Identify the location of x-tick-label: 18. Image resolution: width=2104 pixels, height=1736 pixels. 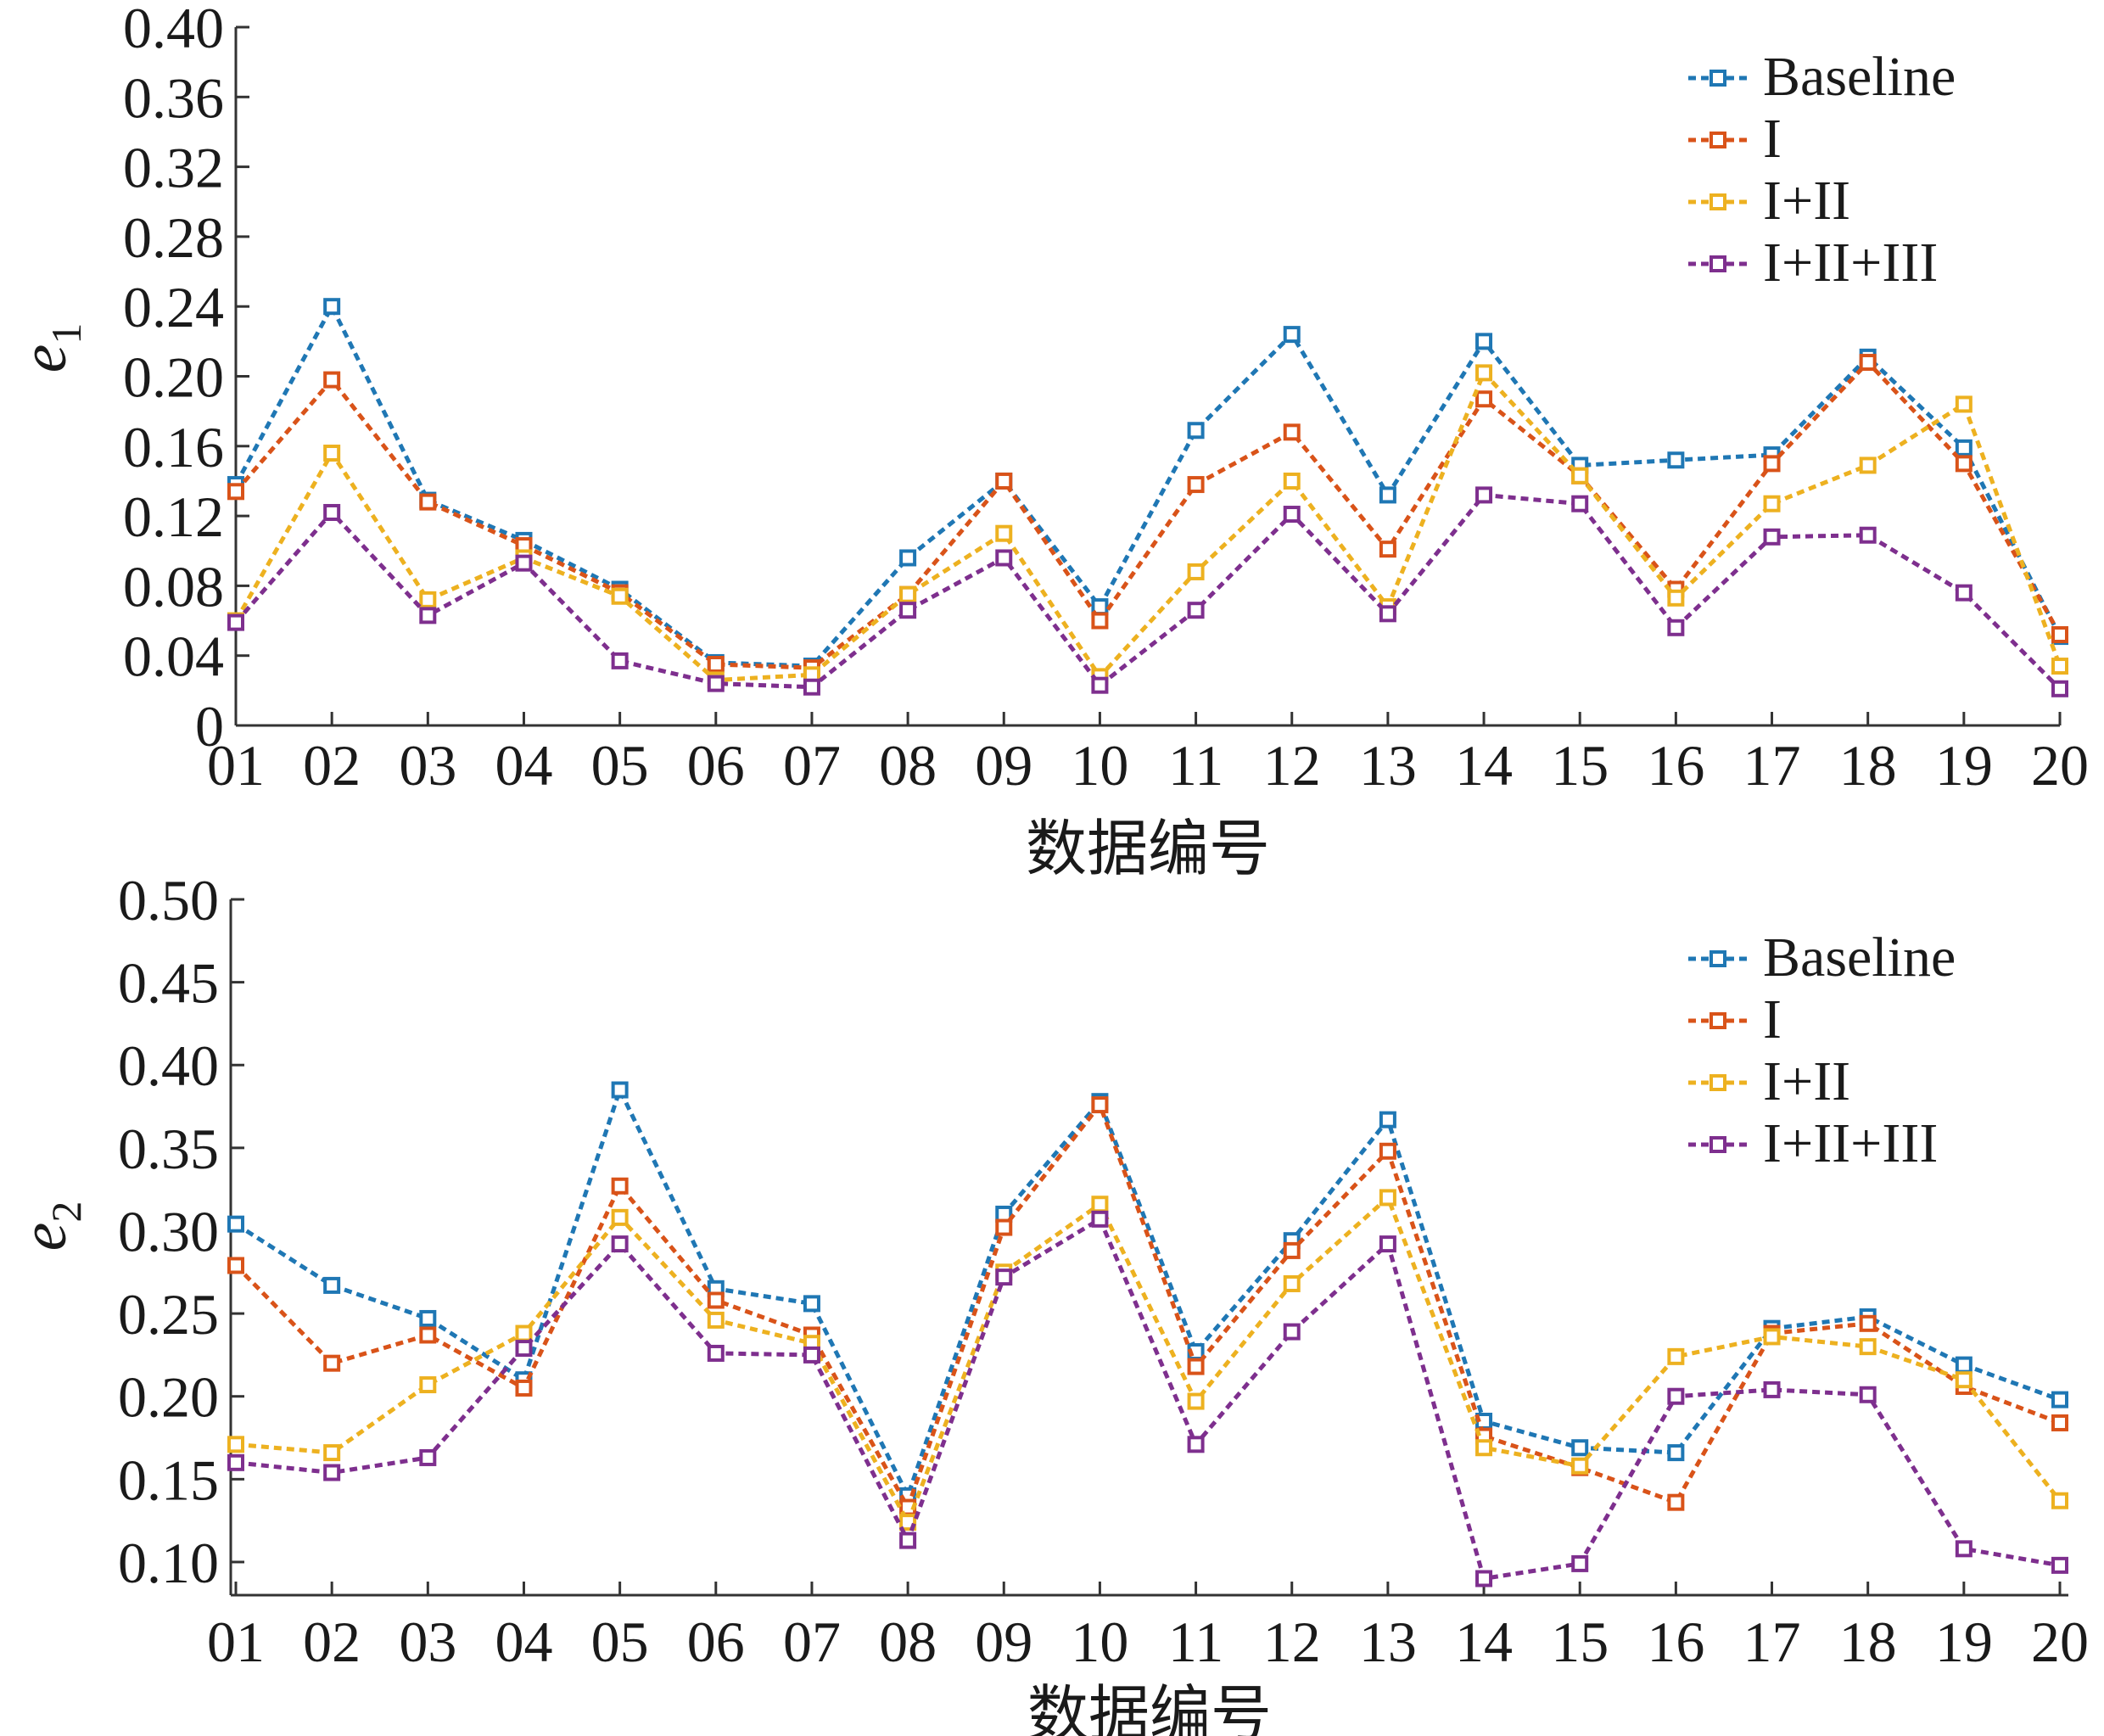
(1868, 765).